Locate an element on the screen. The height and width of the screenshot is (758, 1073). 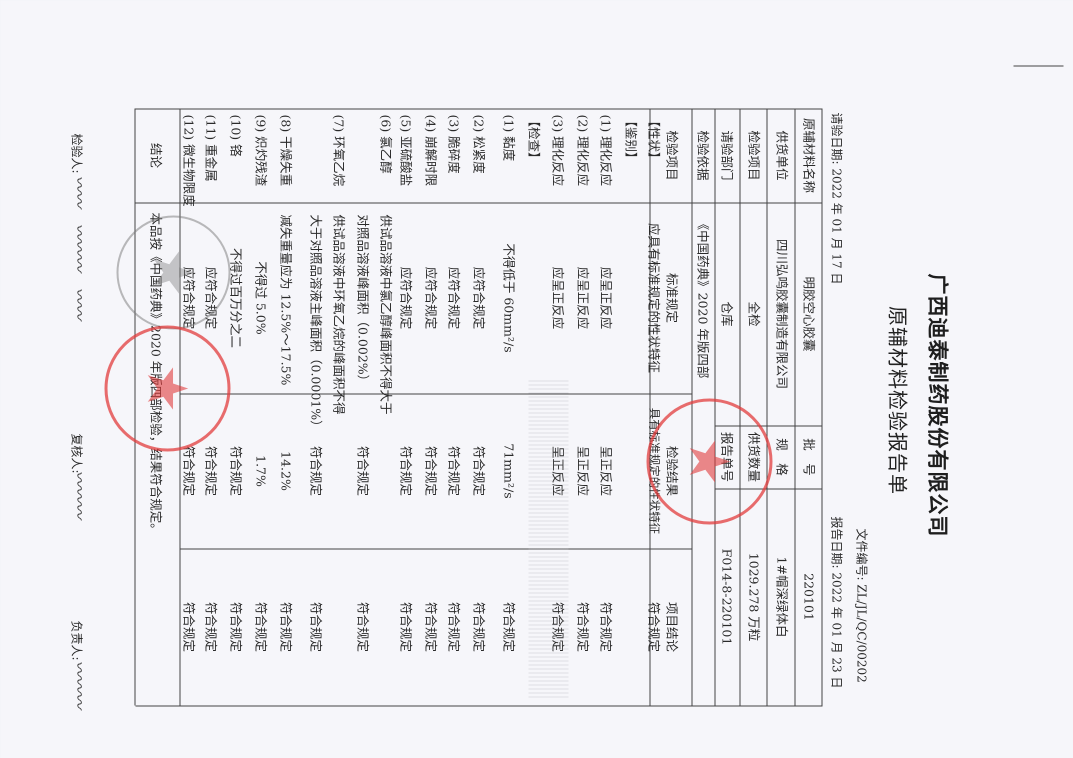
row-item: 【检查】 is located at coordinates (533, 139).